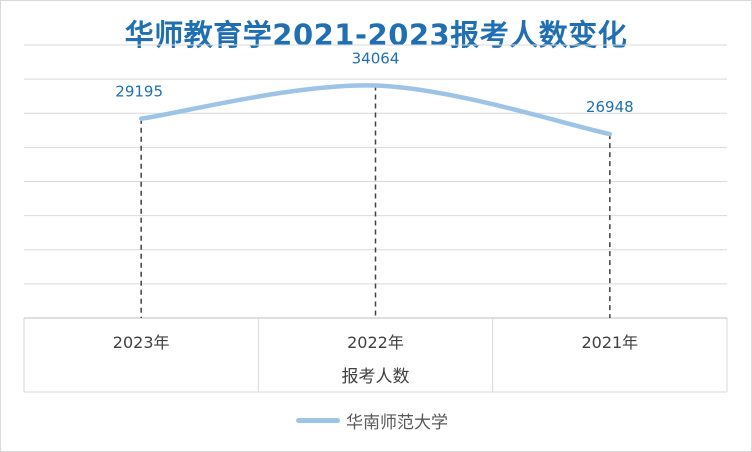 The height and width of the screenshot is (452, 752). I want to click on chart-title: 华师教育学2021-2023报考人数变化, so click(376, 35).